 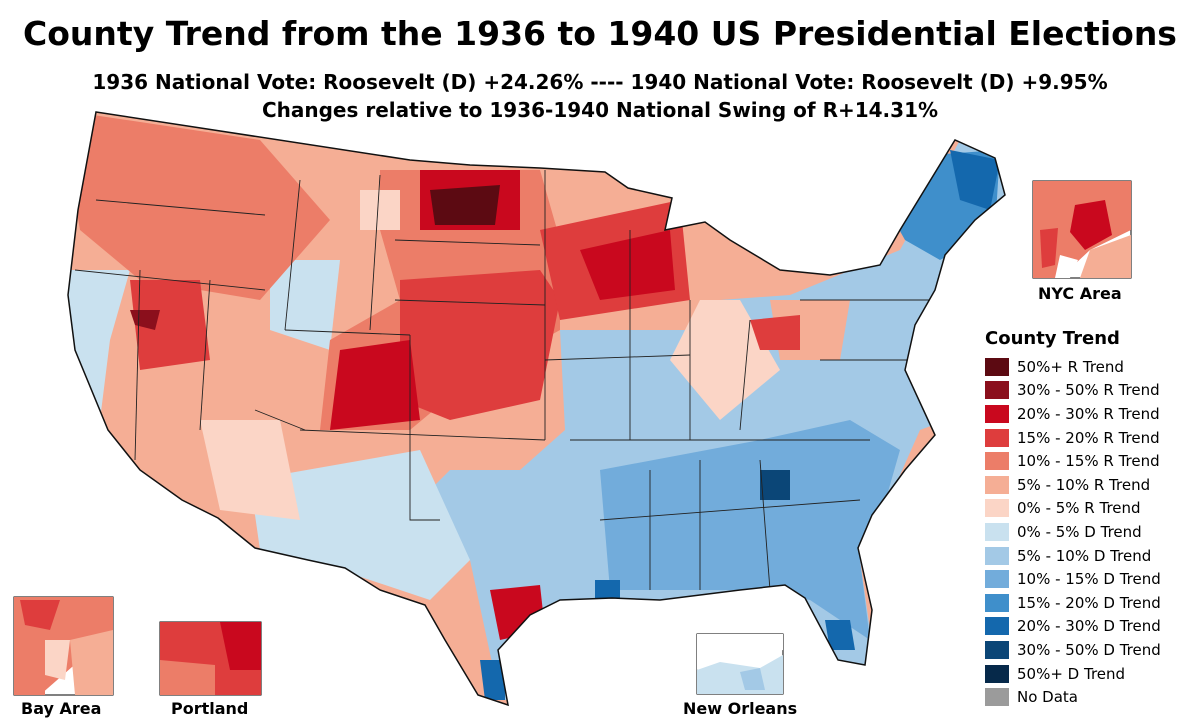 I want to click on new-orleans-inset-map, so click(x=740, y=664).